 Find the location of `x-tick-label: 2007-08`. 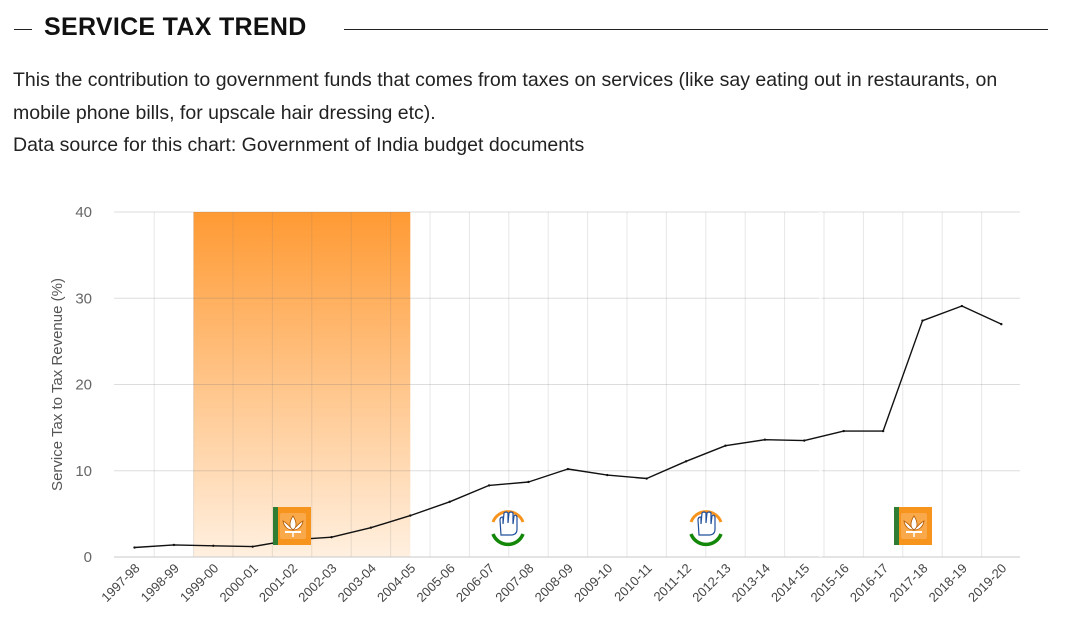

x-tick-label: 2007-08 is located at coordinates (514, 583).